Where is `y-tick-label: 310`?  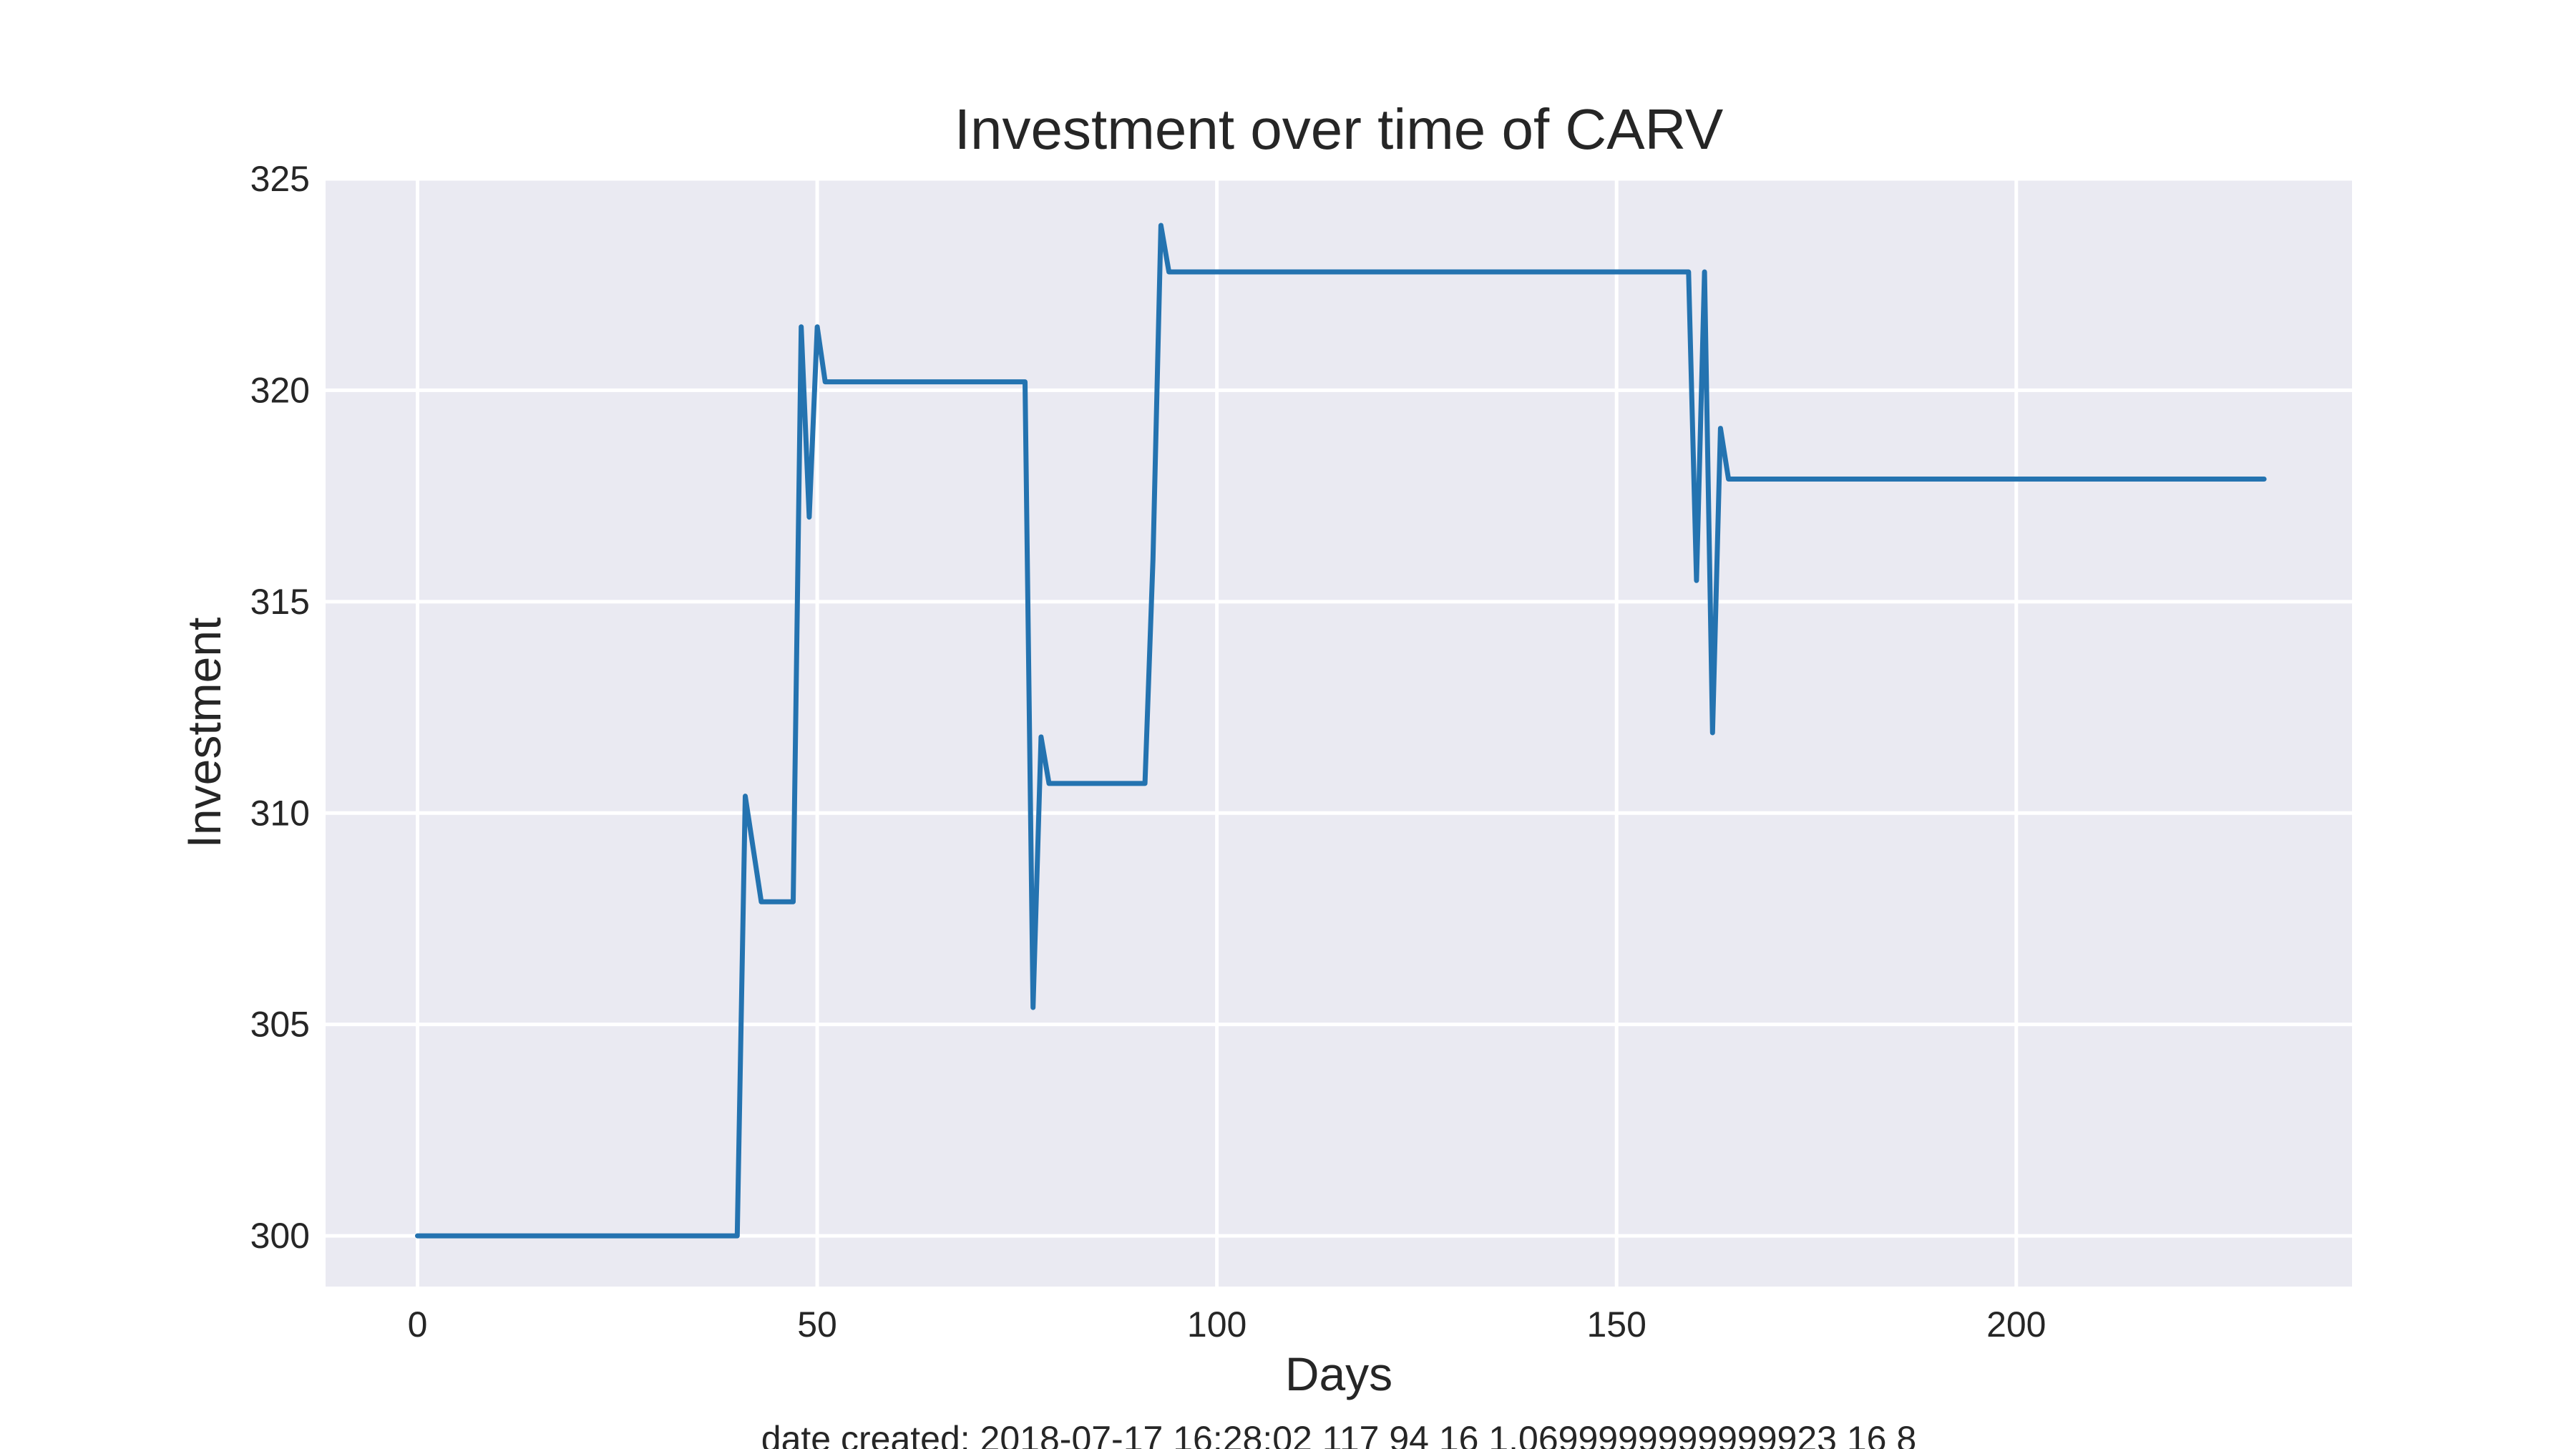
y-tick-label: 310 is located at coordinates (280, 813).